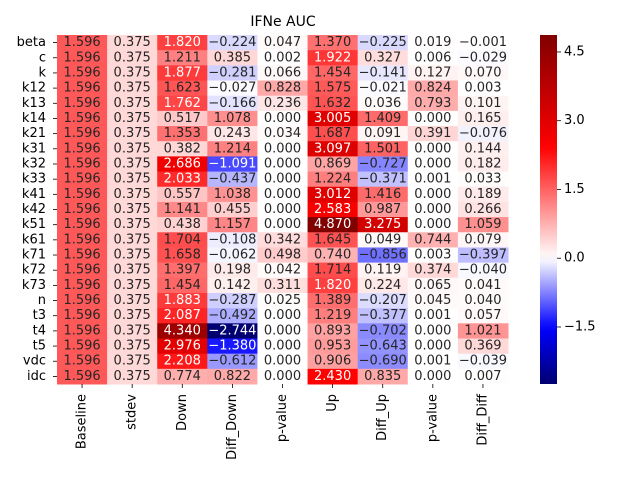 This screenshot has height=480, width=640. I want to click on cell-value-label: 1.883, so click(182, 300).